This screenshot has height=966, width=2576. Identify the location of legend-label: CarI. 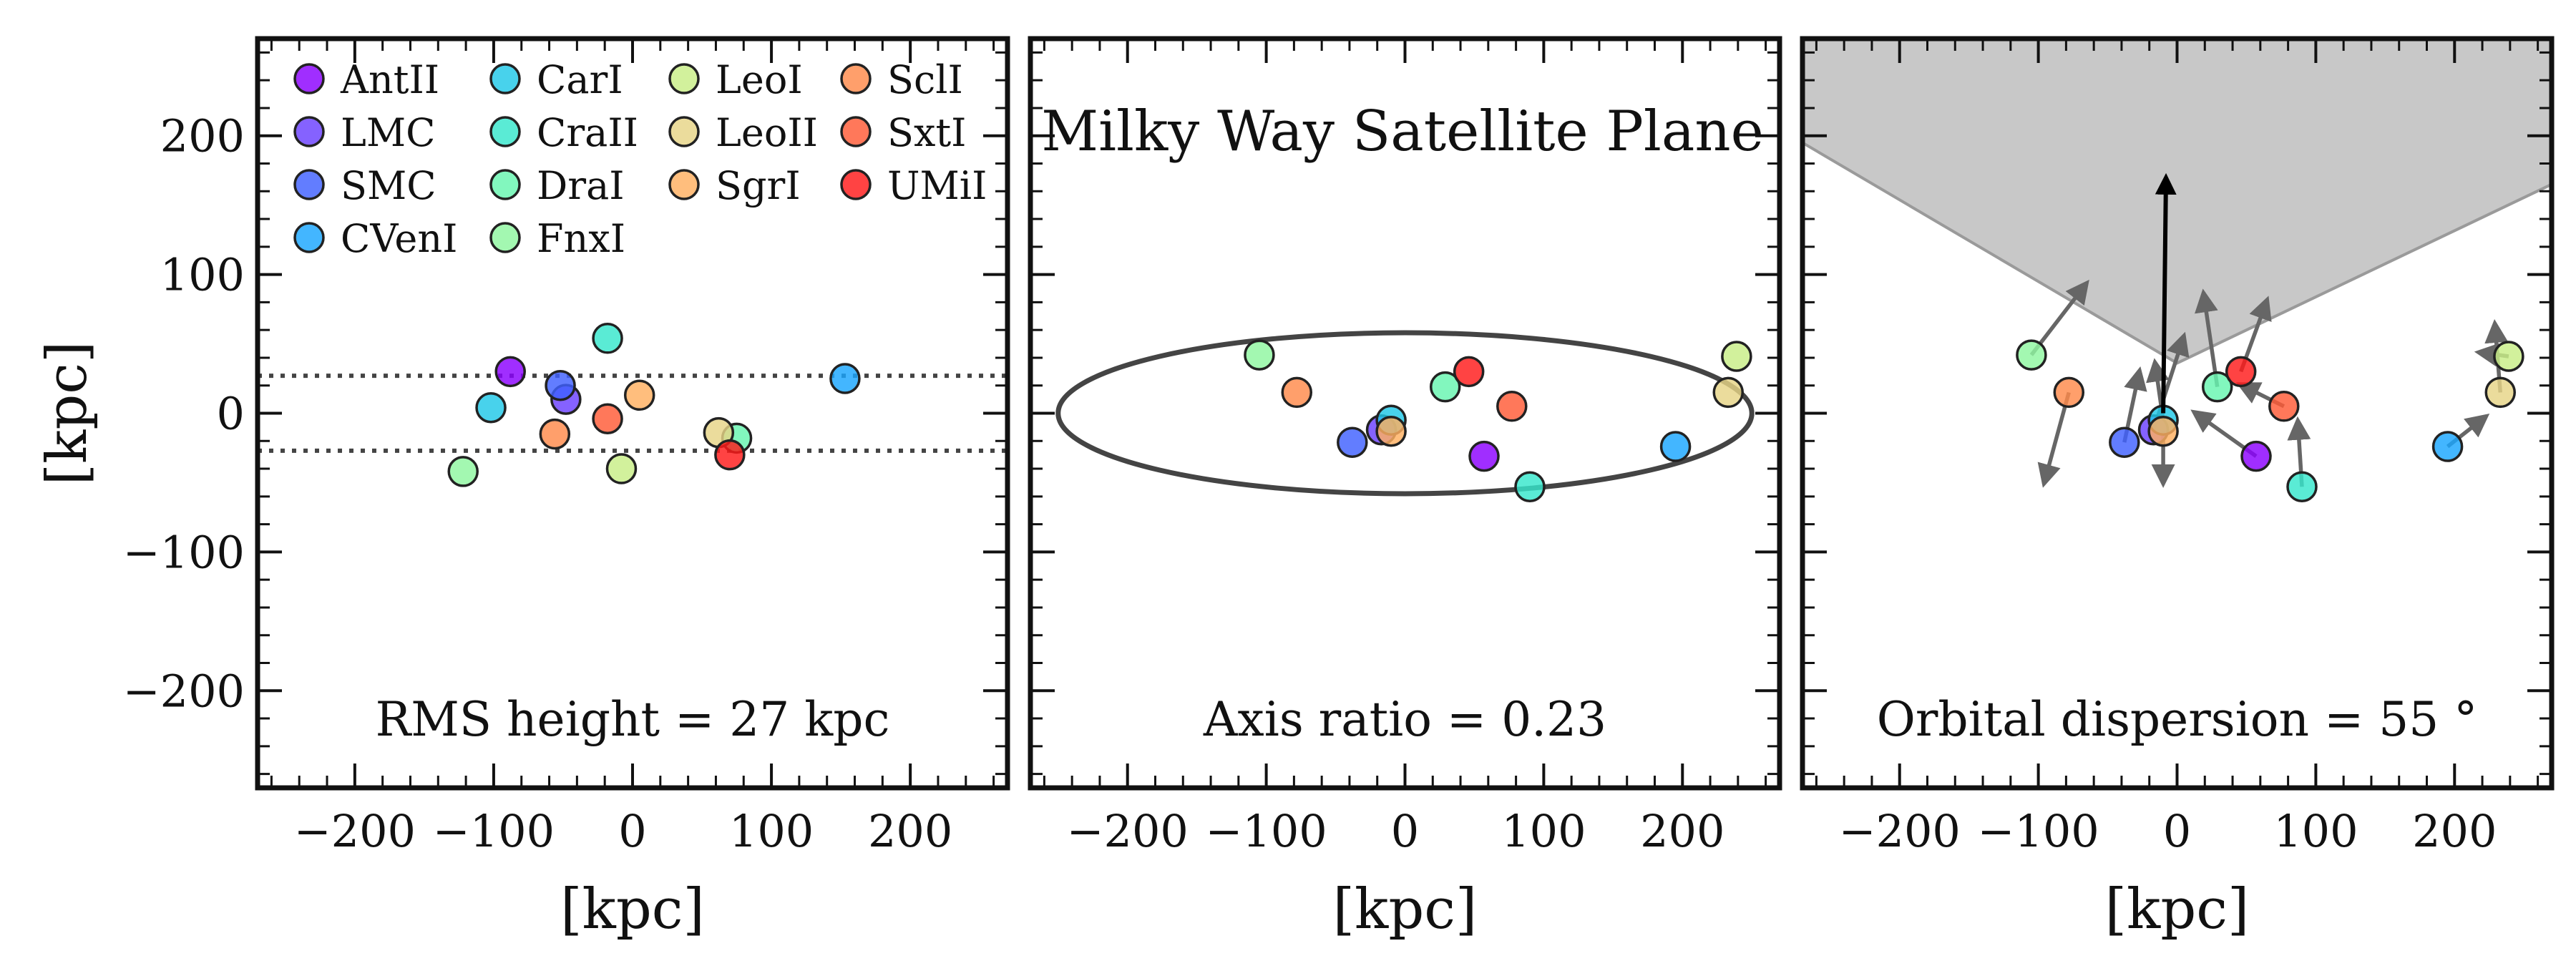
(580, 79).